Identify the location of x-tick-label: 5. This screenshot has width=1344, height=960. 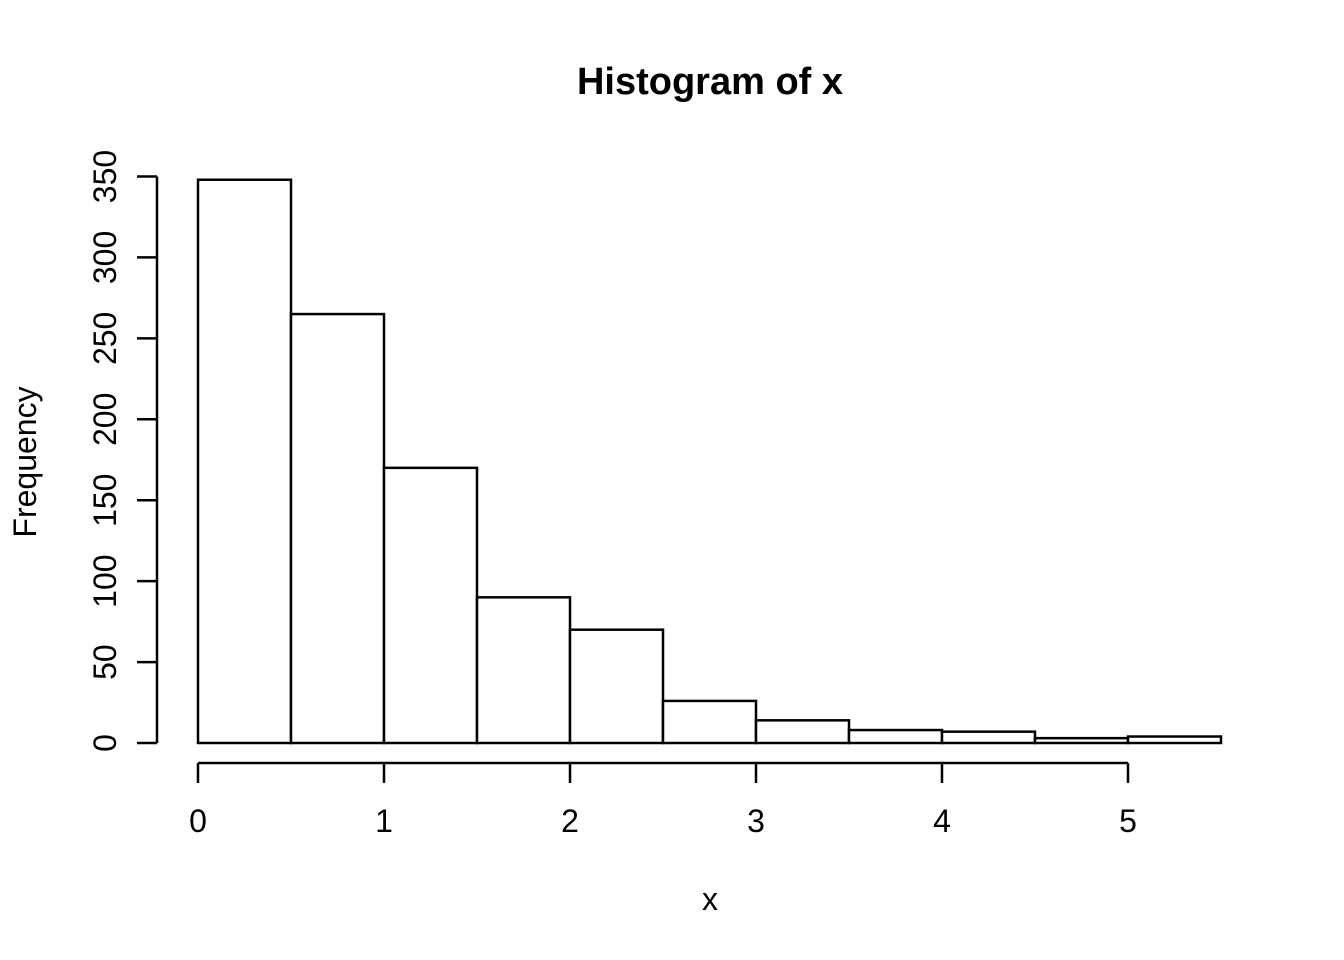
(1128, 821).